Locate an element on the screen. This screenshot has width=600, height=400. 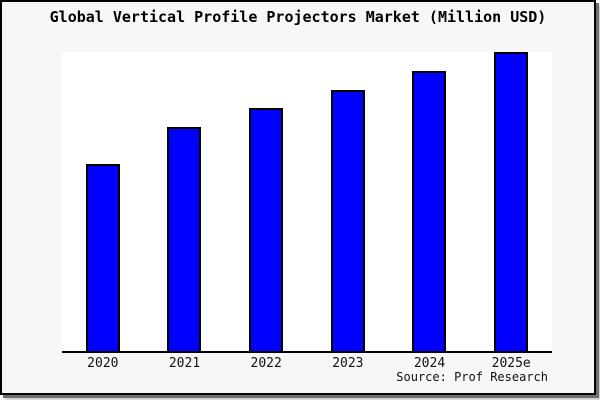
x-tick-label: 2024 is located at coordinates (429, 363).